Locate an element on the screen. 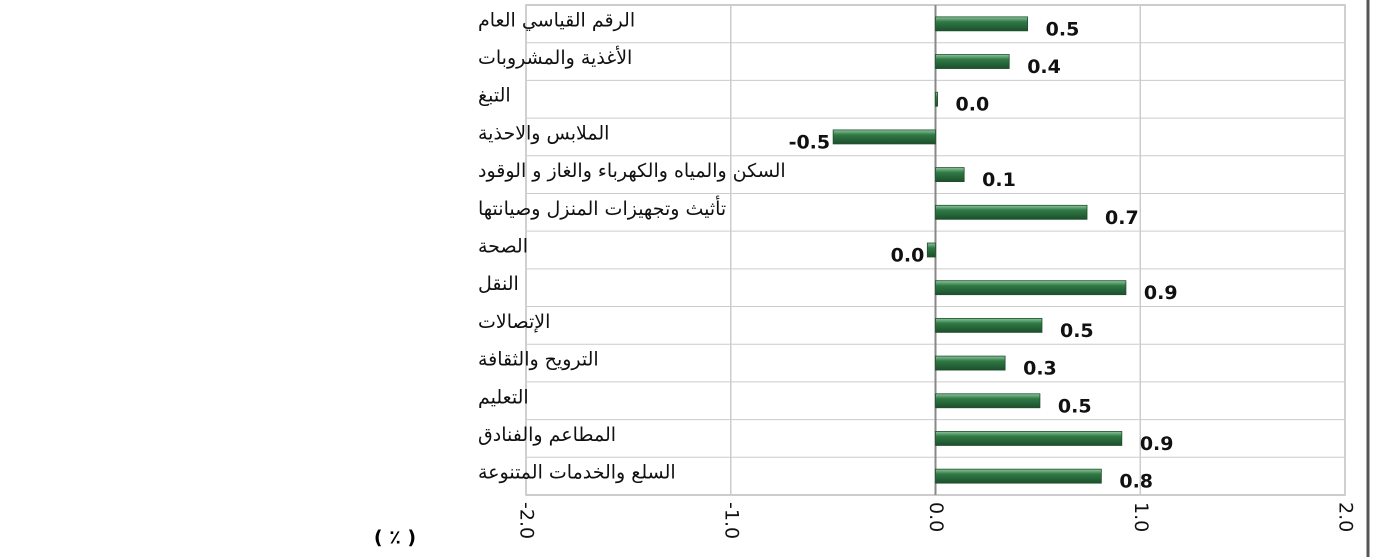 Image resolution: width=1375 pixels, height=557 pixels. data-label: 0.3 is located at coordinates (1040, 369).